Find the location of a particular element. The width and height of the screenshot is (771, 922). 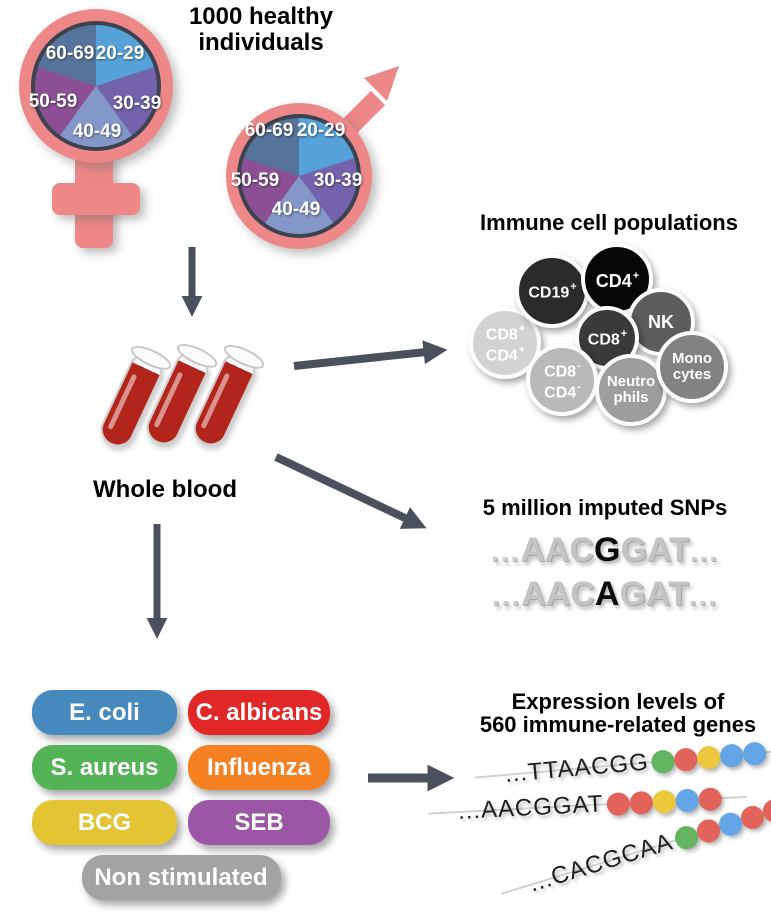

cell-cd19pos: CD19+ is located at coordinates (552, 291).